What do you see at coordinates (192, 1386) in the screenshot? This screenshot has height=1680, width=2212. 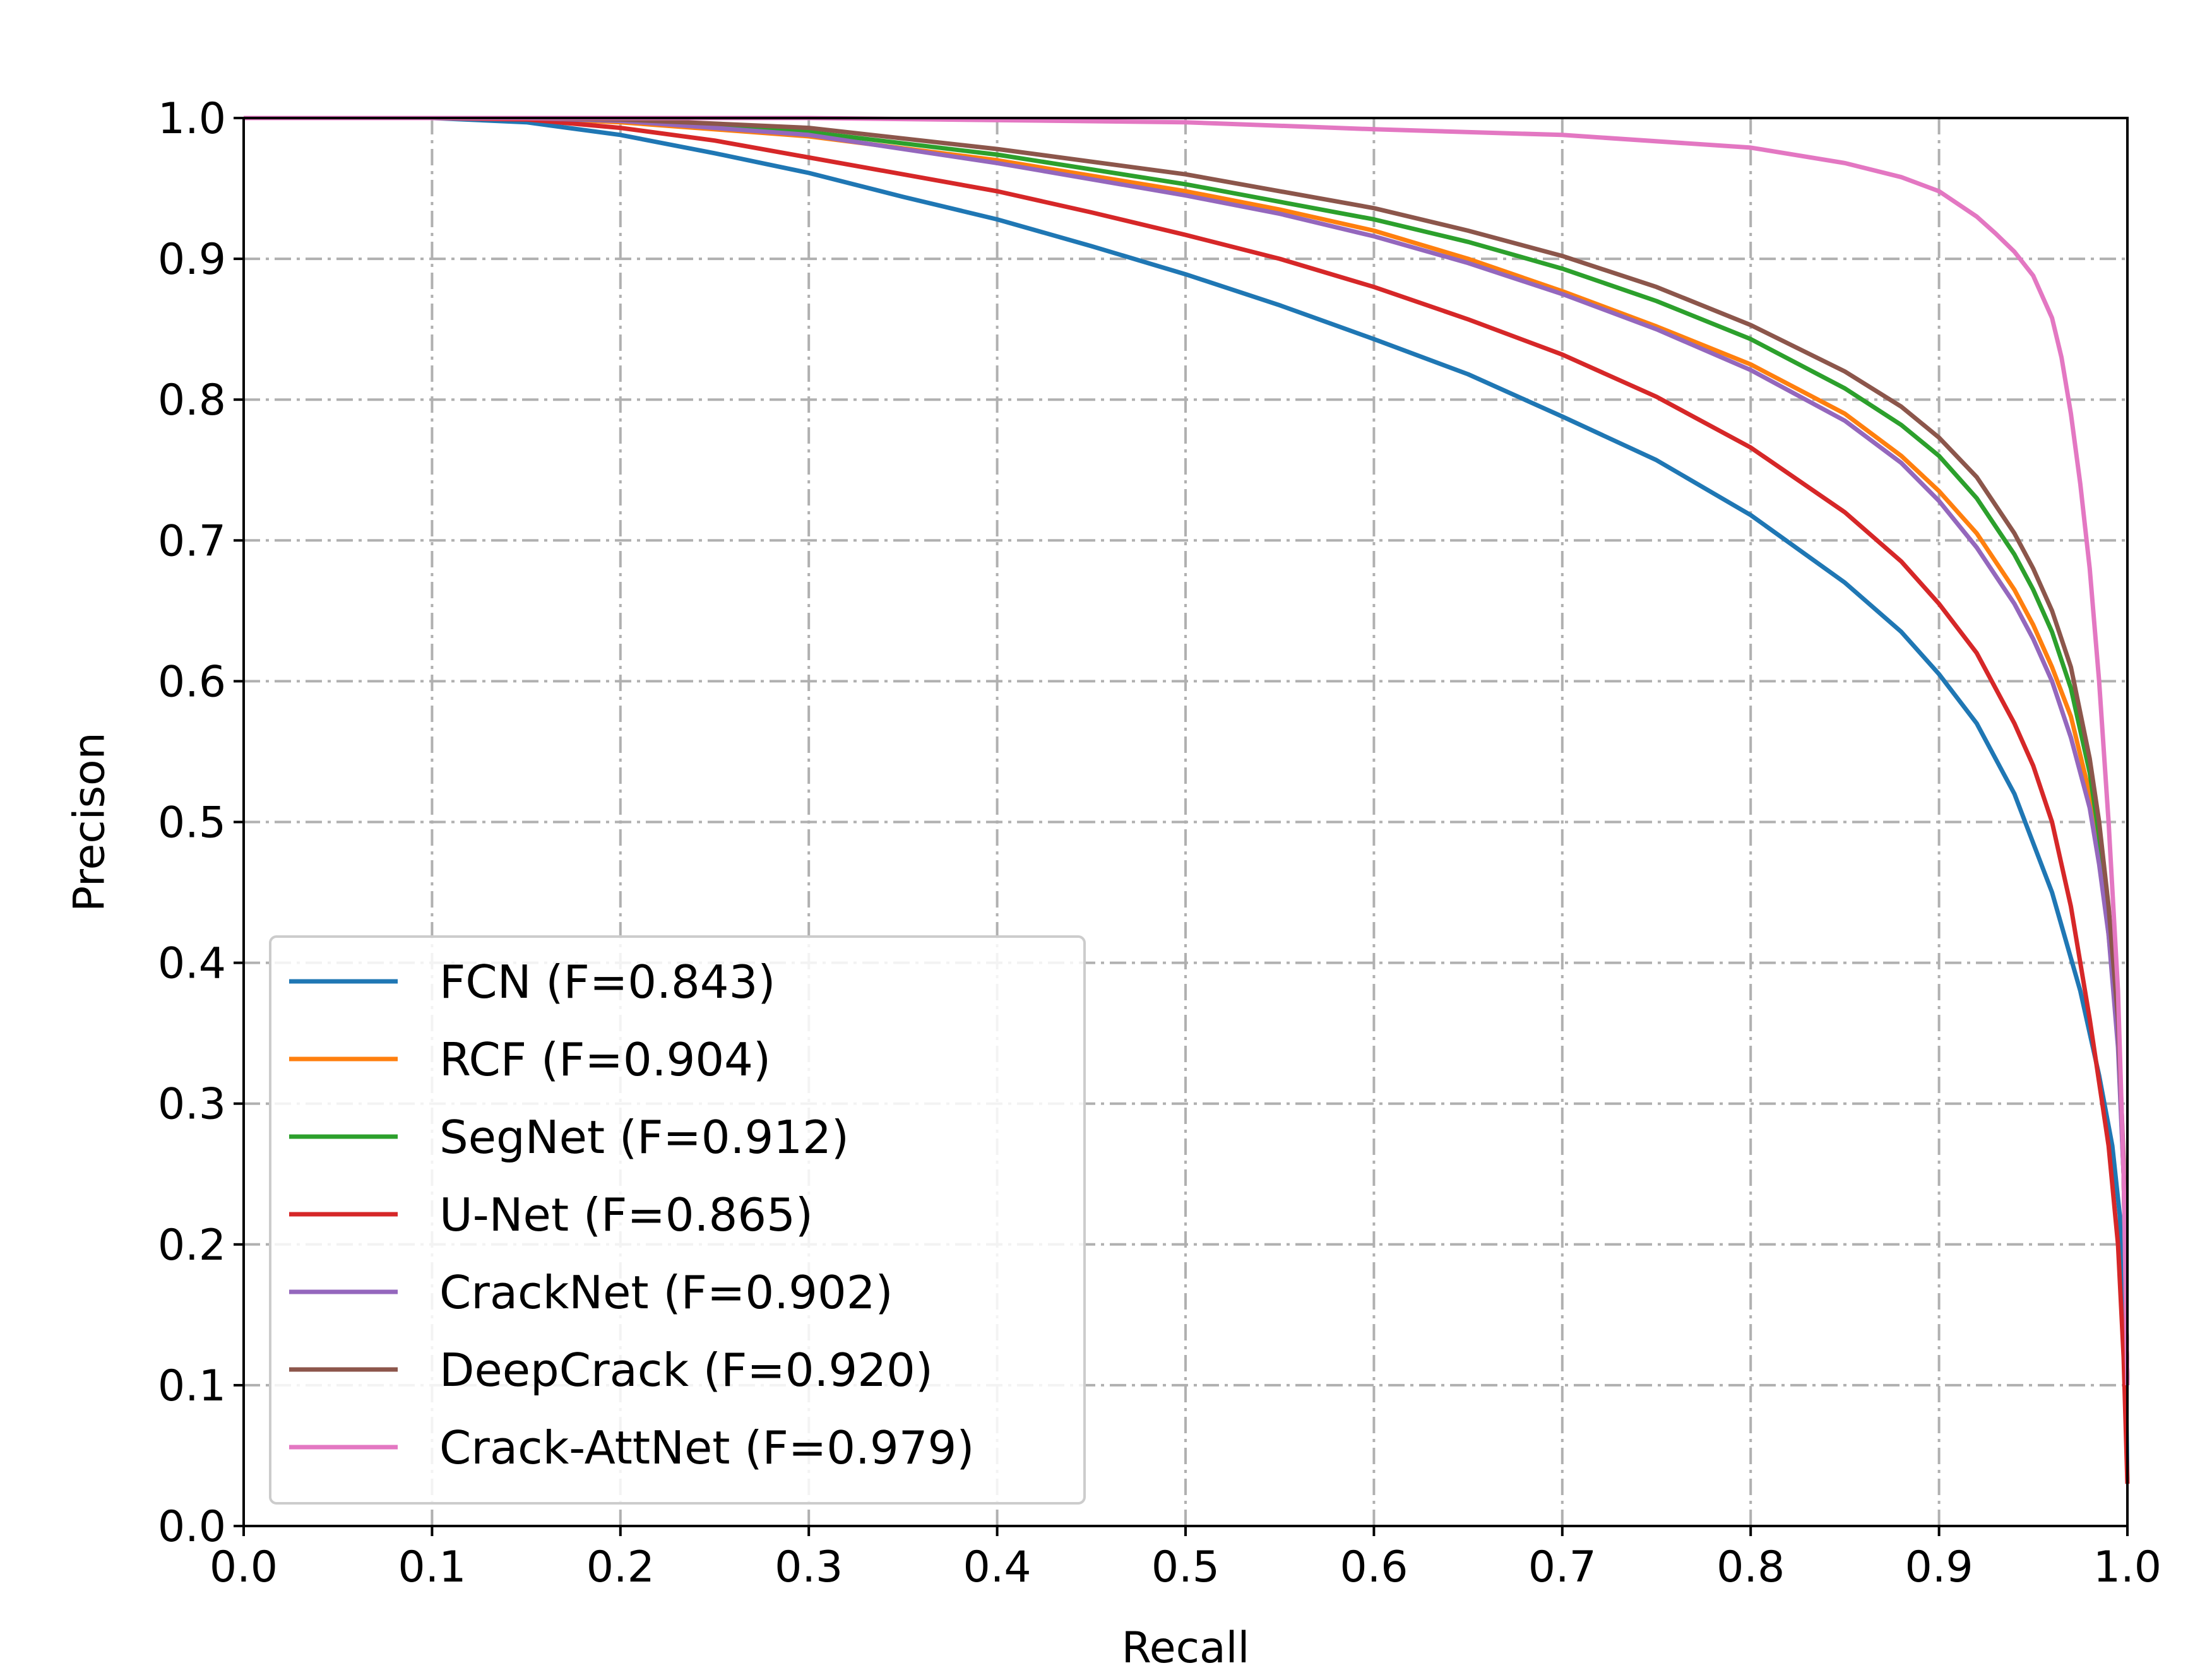 I see `y-tick-label: 0.1` at bounding box center [192, 1386].